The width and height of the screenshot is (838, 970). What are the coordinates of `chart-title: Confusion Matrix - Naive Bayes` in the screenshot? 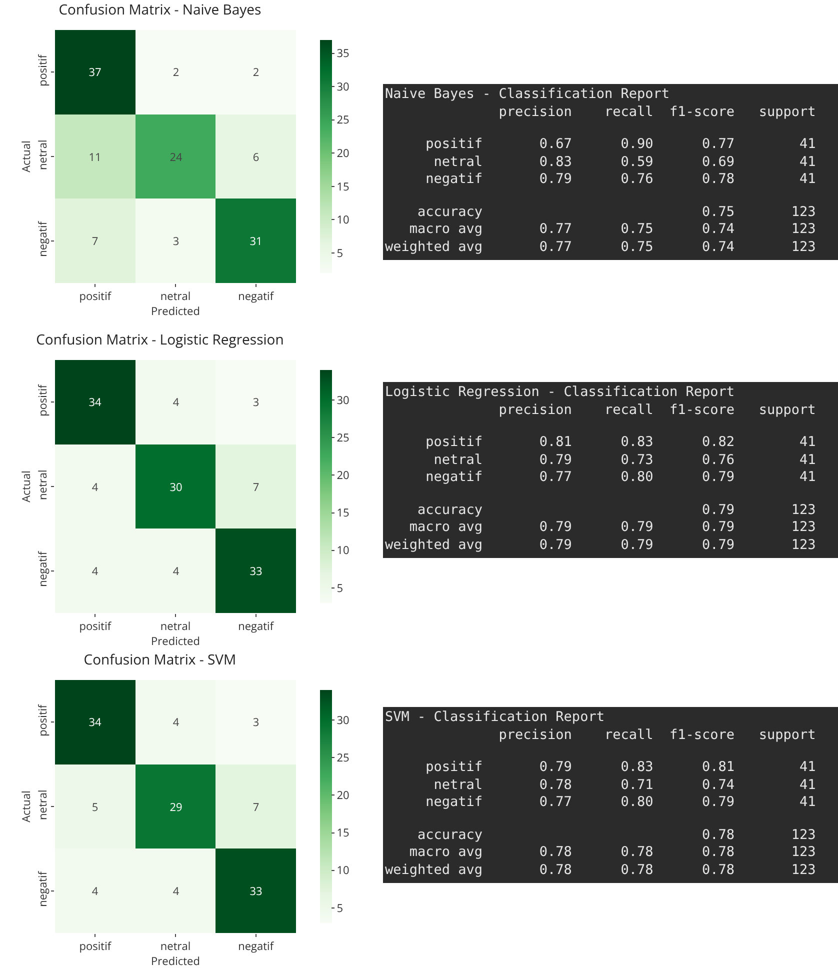 It's located at (160, 10).